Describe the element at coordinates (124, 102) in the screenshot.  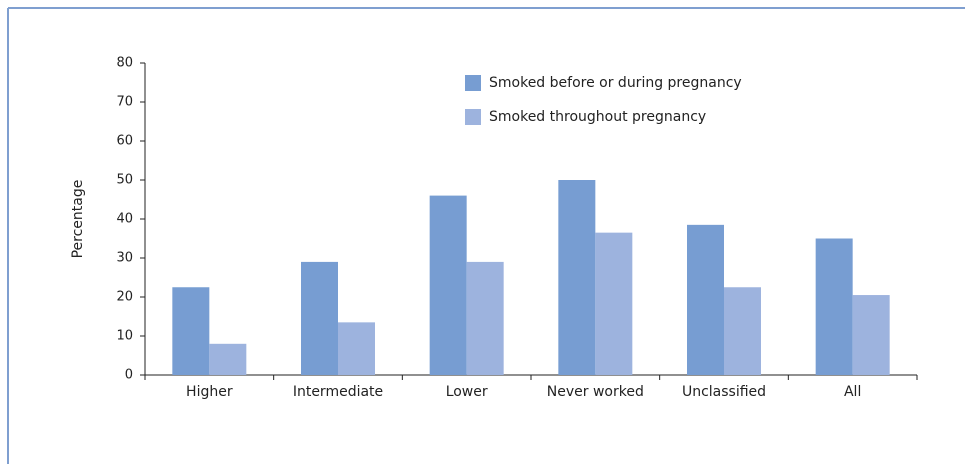
I see `y-tick-label: 70` at that location.